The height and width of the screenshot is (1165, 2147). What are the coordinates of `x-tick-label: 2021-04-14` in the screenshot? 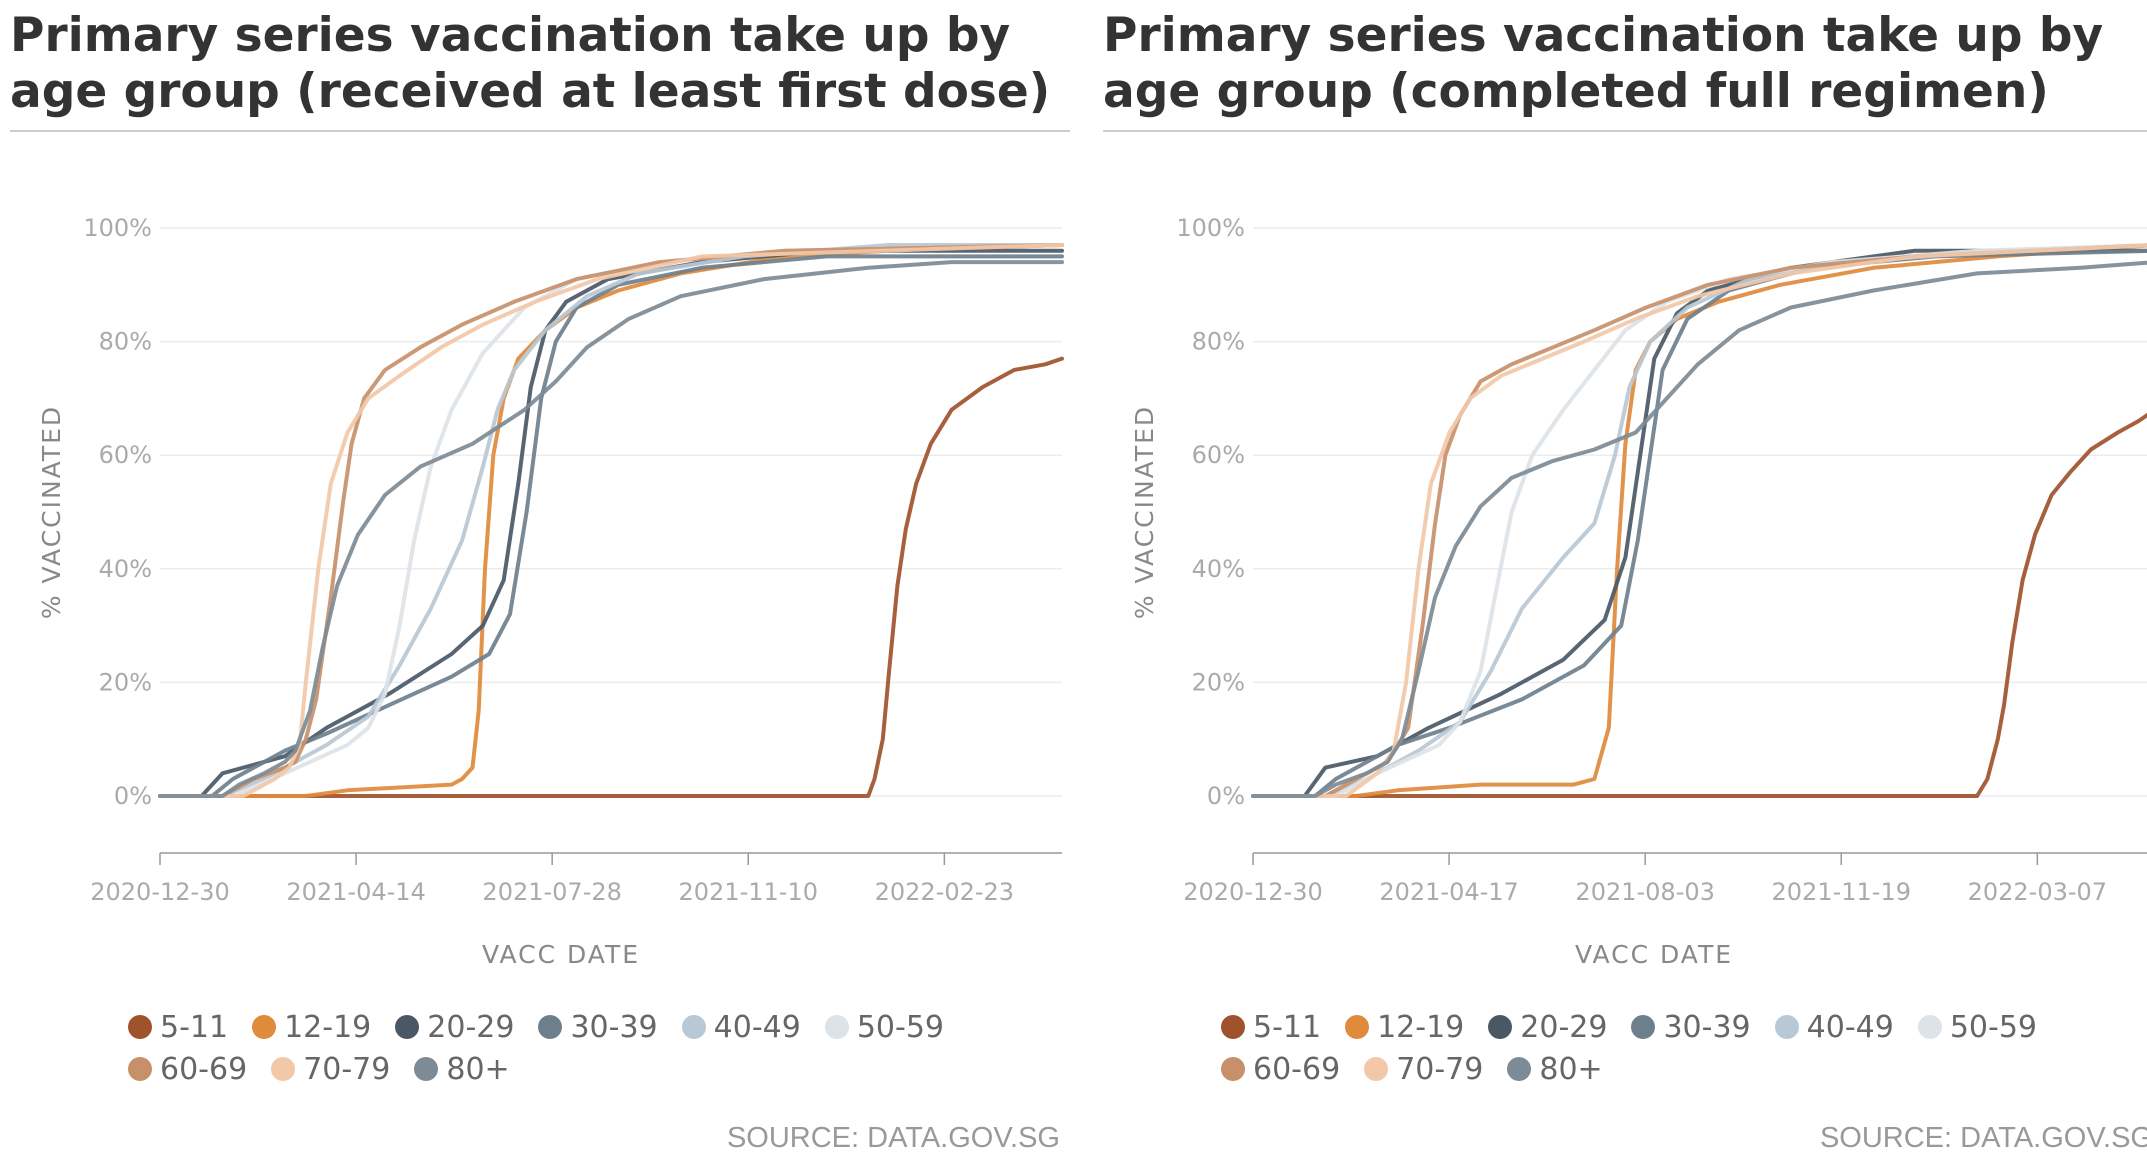 It's located at (355, 892).